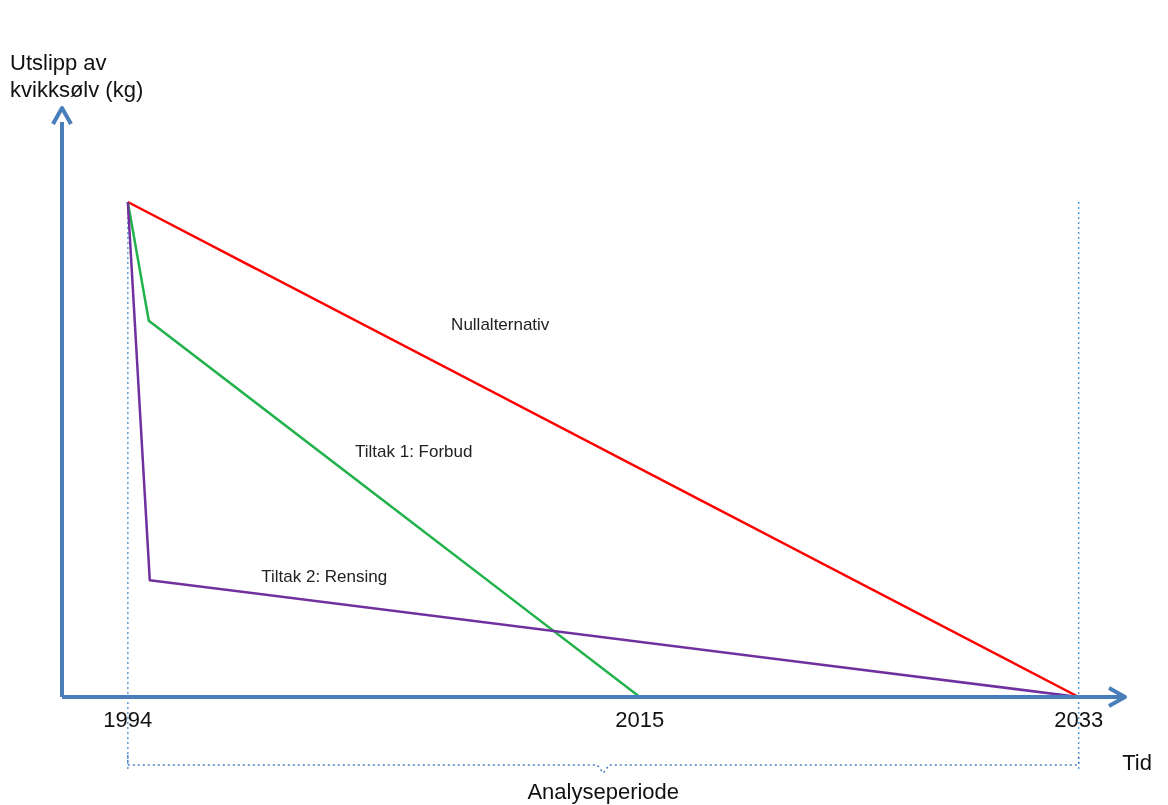  Describe the element at coordinates (128, 719) in the screenshot. I see `x-tick-label: 1994` at that location.